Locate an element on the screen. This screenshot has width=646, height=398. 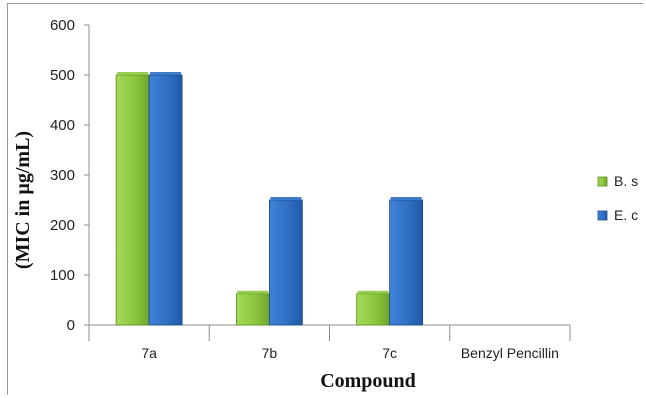
legend-item: E. c is located at coordinates (617, 215).